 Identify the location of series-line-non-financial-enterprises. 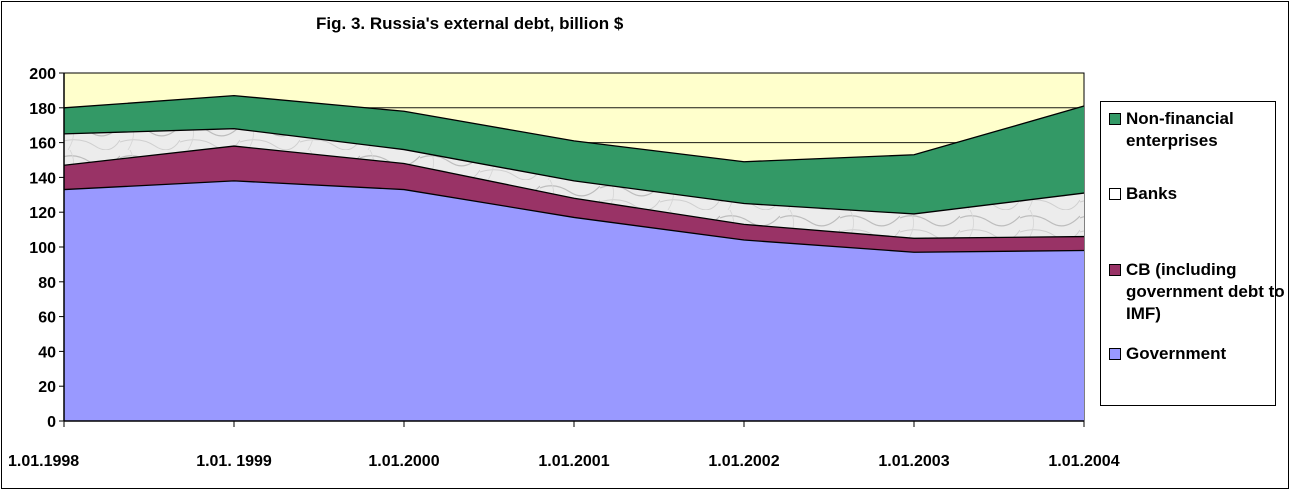
(574, 128).